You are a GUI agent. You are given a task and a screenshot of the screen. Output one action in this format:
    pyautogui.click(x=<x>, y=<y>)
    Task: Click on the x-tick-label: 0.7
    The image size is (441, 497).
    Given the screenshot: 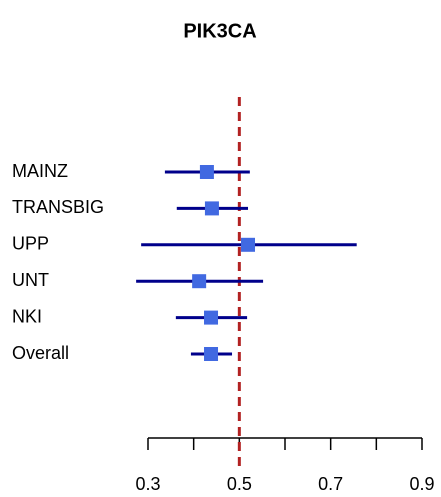 What is the action you would take?
    pyautogui.click(x=330, y=484)
    